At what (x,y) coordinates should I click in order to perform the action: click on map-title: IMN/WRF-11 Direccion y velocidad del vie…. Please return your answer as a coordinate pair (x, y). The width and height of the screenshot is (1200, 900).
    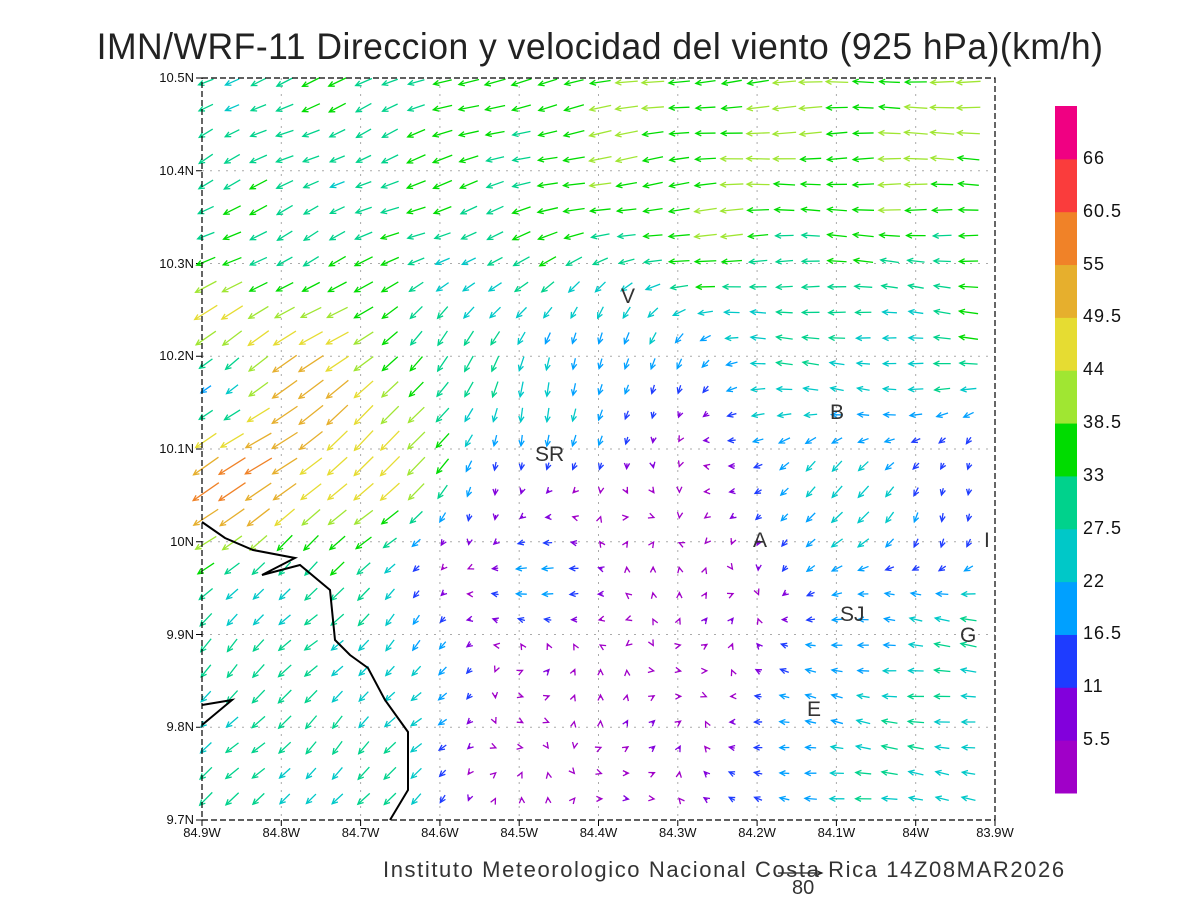
    Looking at the image, I should click on (600, 46).